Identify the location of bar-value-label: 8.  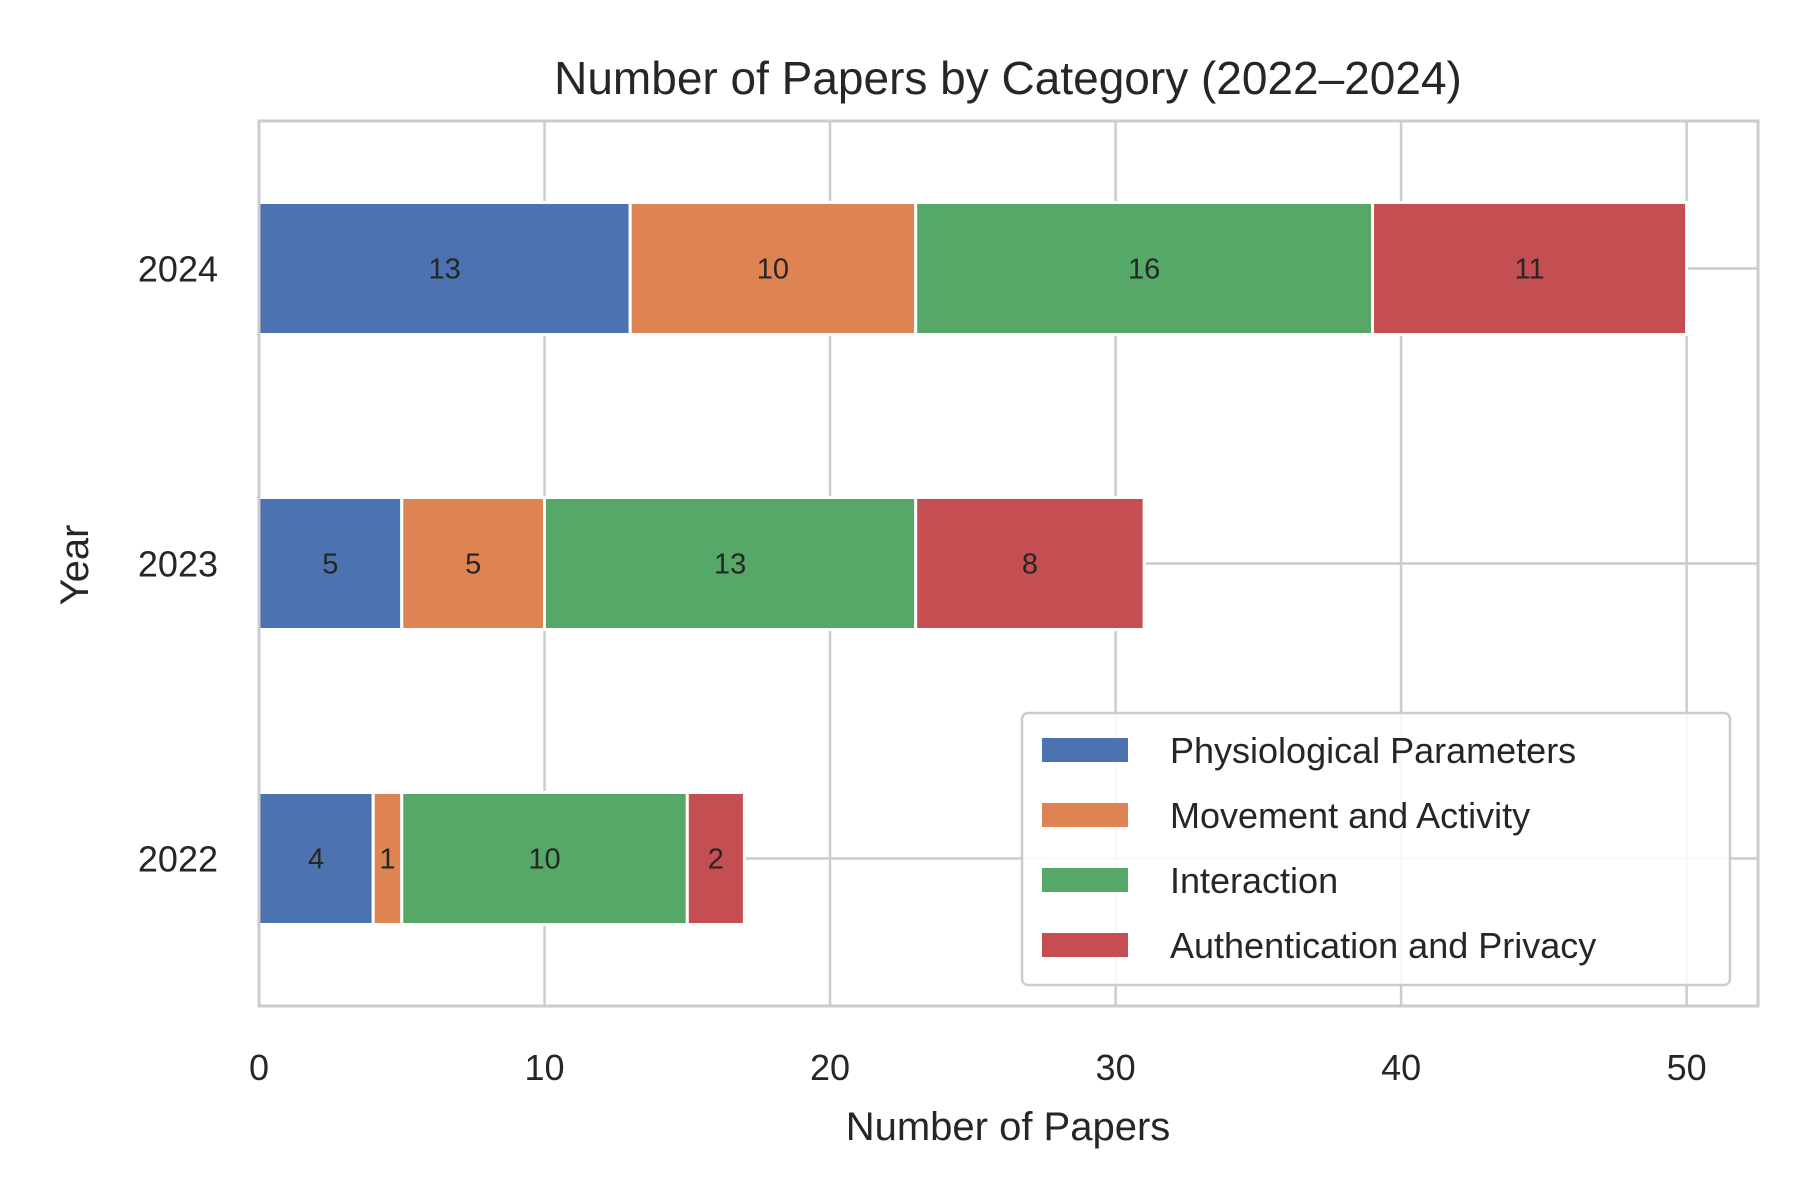
(1030, 565).